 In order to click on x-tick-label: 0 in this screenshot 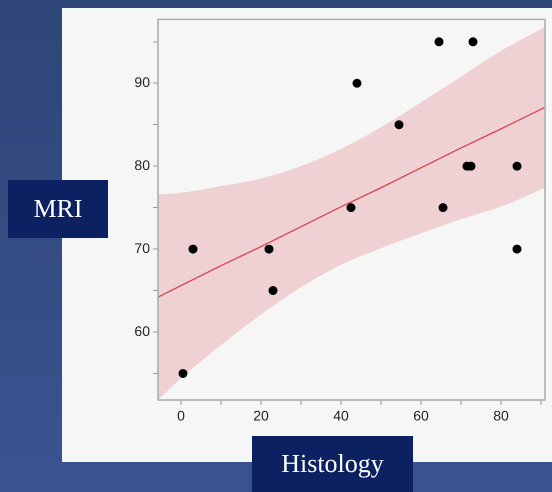, I will do `click(181, 415)`.